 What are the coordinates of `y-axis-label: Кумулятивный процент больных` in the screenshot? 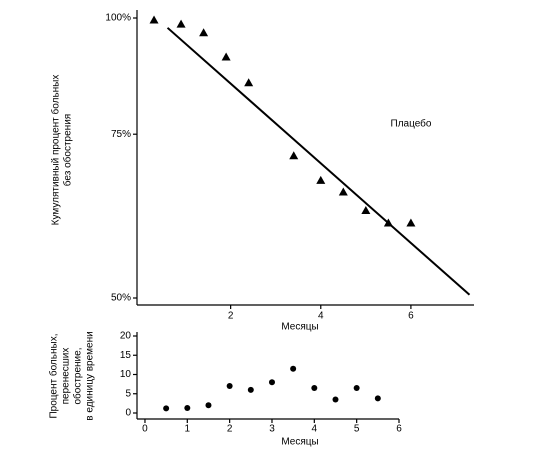 It's located at (56, 150).